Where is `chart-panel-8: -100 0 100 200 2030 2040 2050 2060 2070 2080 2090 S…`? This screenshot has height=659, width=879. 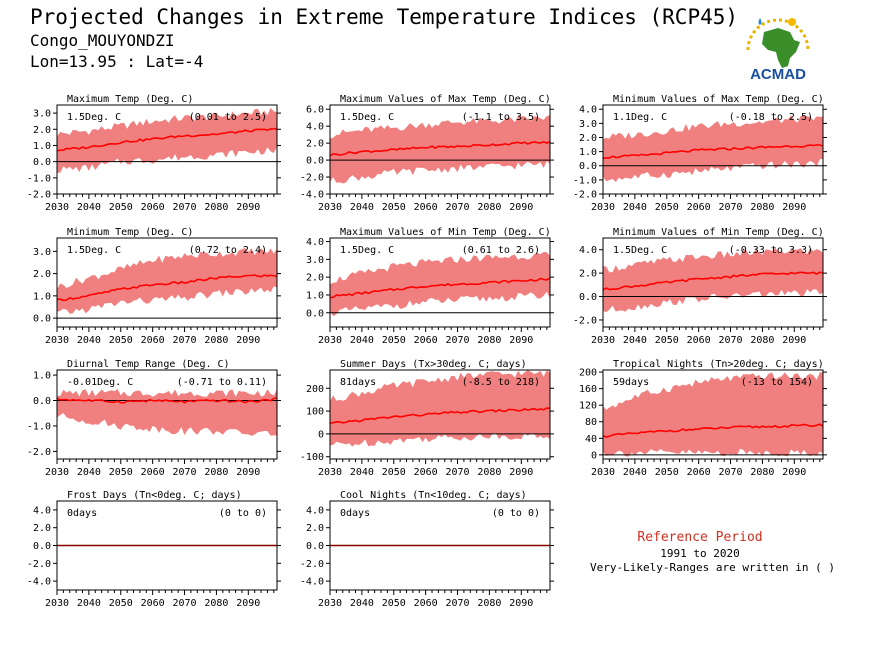 chart-panel-8: -100 0 100 200 2030 2040 2050 2060 2070 2080 2090 S… is located at coordinates (427, 418).